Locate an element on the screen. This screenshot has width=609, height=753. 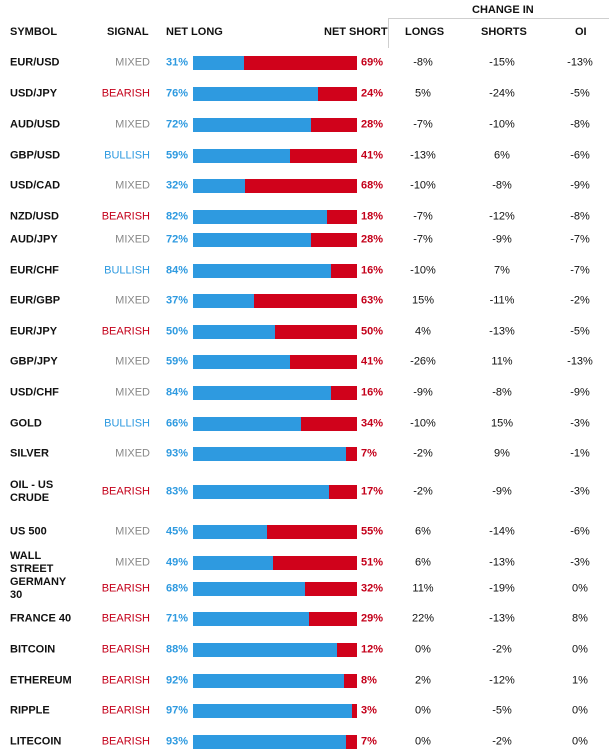
symbol-link: EUR/CHF is located at coordinates (34, 270).